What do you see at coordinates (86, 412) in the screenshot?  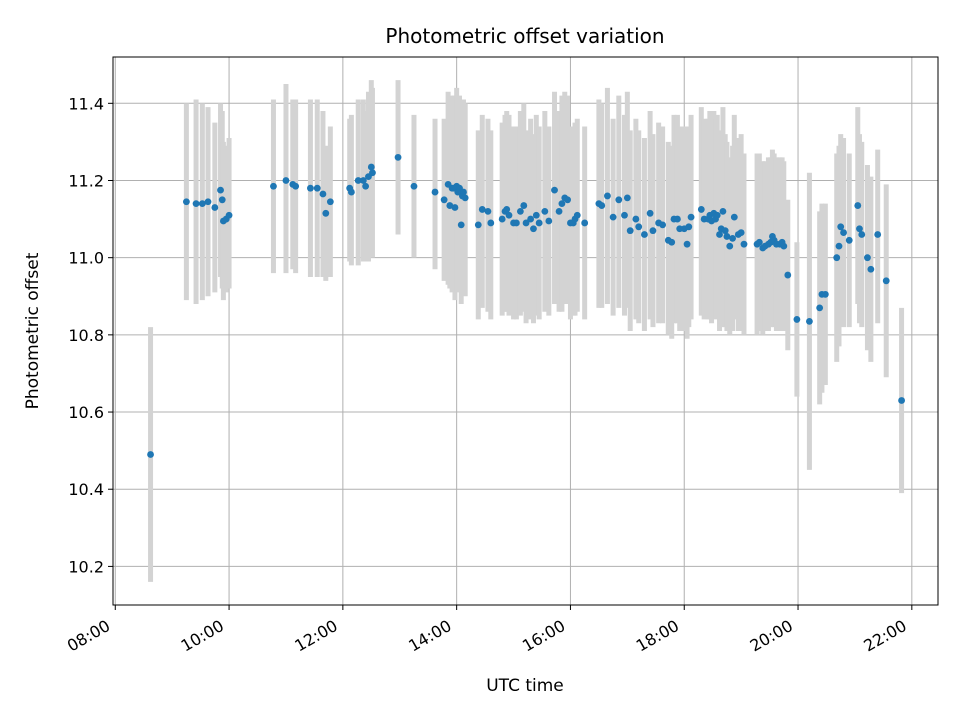 I see `y-tick-label: 10.6` at bounding box center [86, 412].